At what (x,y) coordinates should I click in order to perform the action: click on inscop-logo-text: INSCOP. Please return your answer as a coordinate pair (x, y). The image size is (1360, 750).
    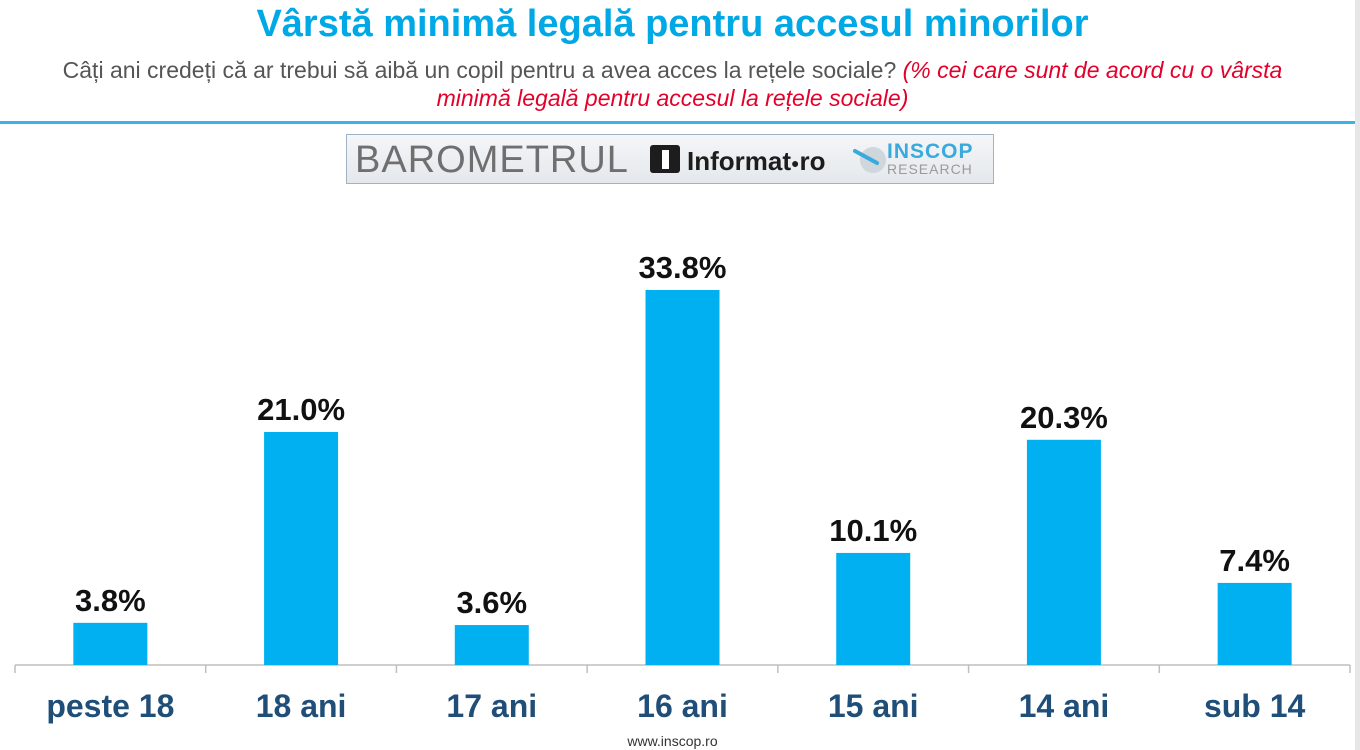
    Looking at the image, I should click on (930, 151).